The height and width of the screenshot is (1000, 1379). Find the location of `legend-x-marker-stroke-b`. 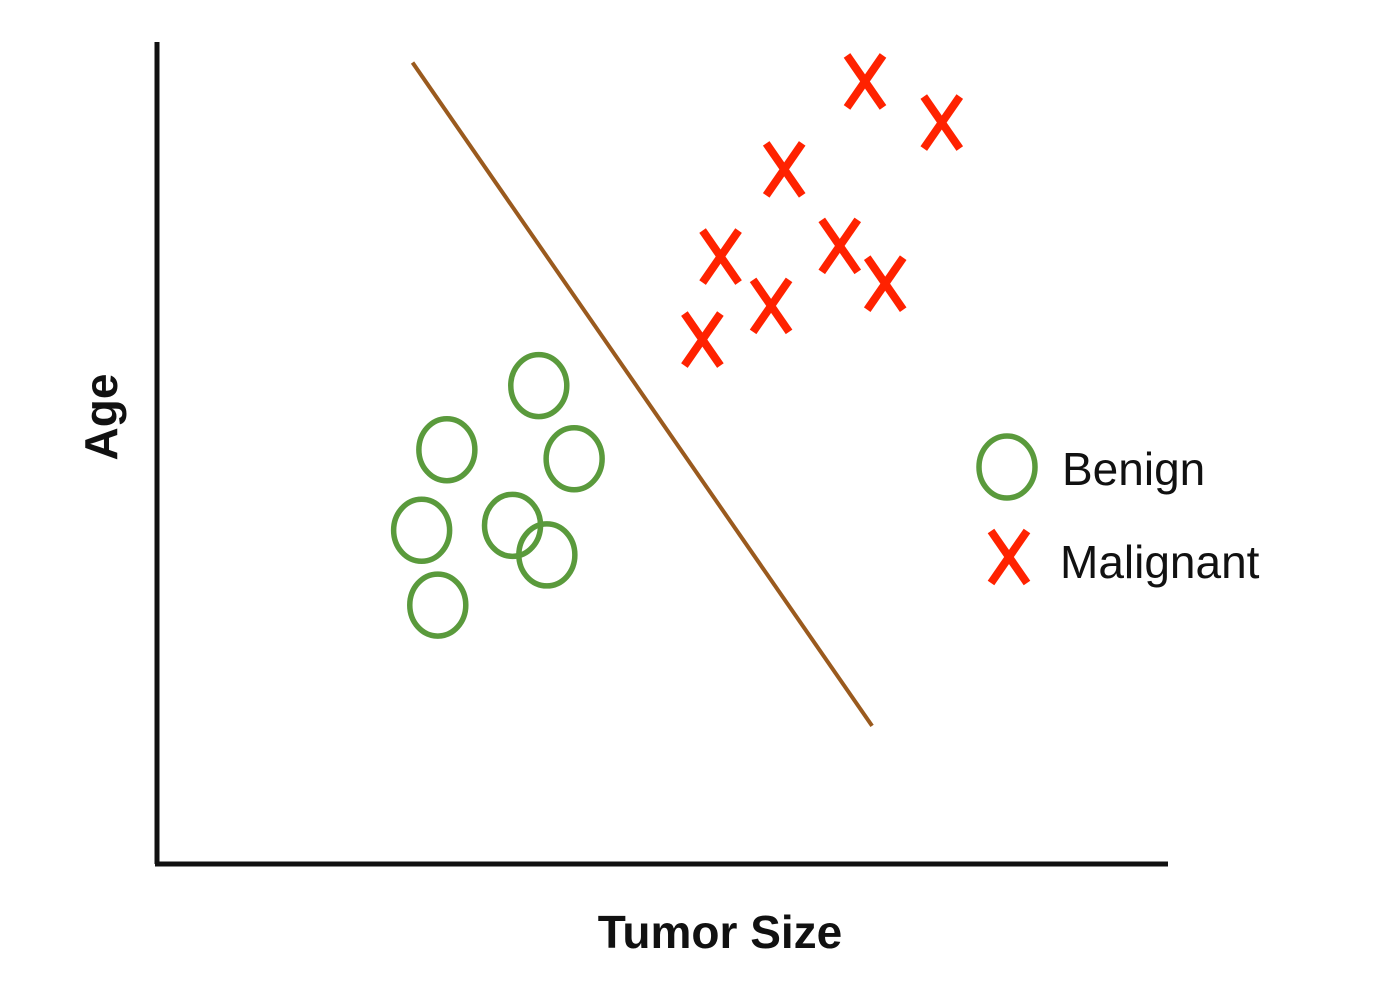

legend-x-marker-stroke-b is located at coordinates (1009, 557).